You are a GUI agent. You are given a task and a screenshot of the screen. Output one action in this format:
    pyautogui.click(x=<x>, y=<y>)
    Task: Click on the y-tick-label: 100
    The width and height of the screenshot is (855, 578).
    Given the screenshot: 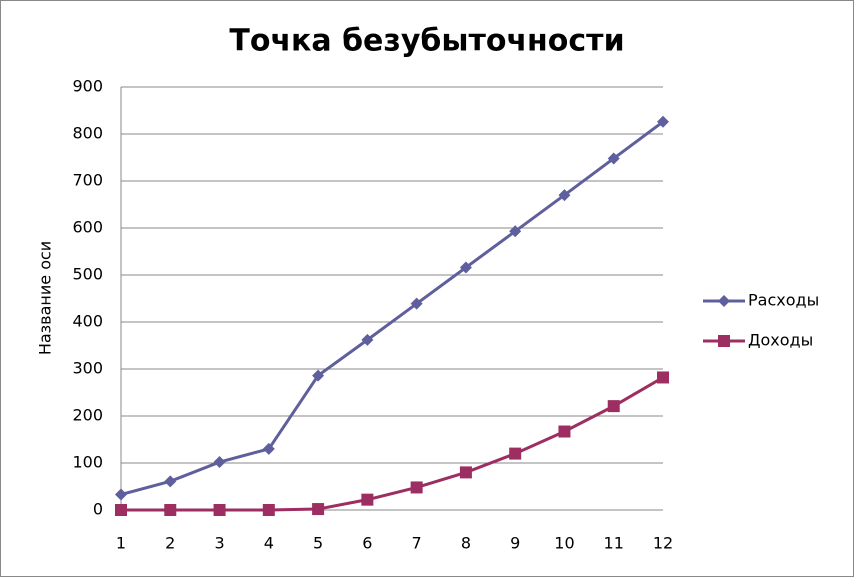 What is the action you would take?
    pyautogui.click(x=87, y=462)
    